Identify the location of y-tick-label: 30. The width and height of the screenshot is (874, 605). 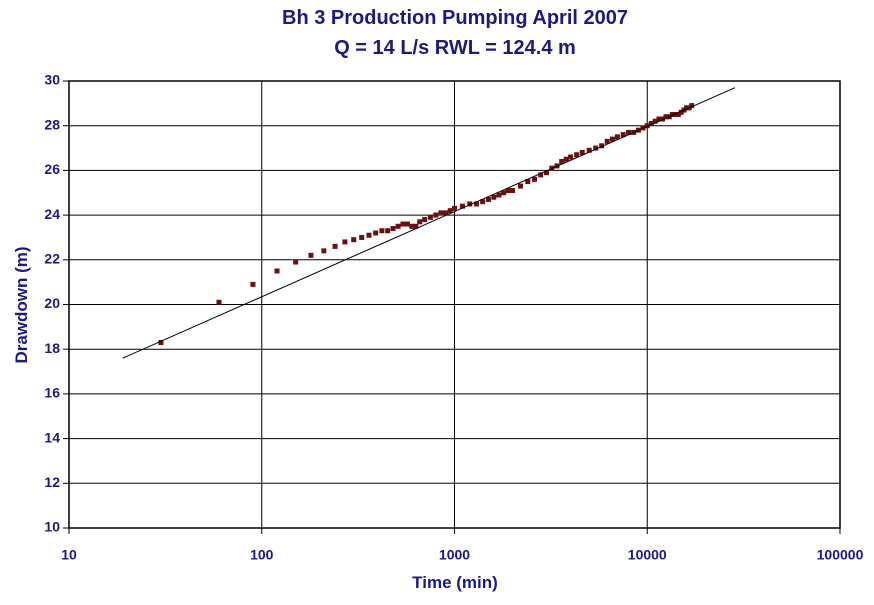
(52, 80).